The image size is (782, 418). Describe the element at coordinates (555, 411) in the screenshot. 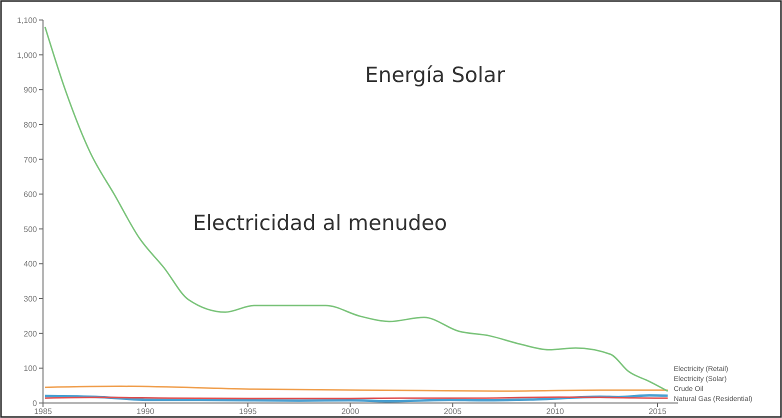

I see `x-tick-label: 2010` at that location.